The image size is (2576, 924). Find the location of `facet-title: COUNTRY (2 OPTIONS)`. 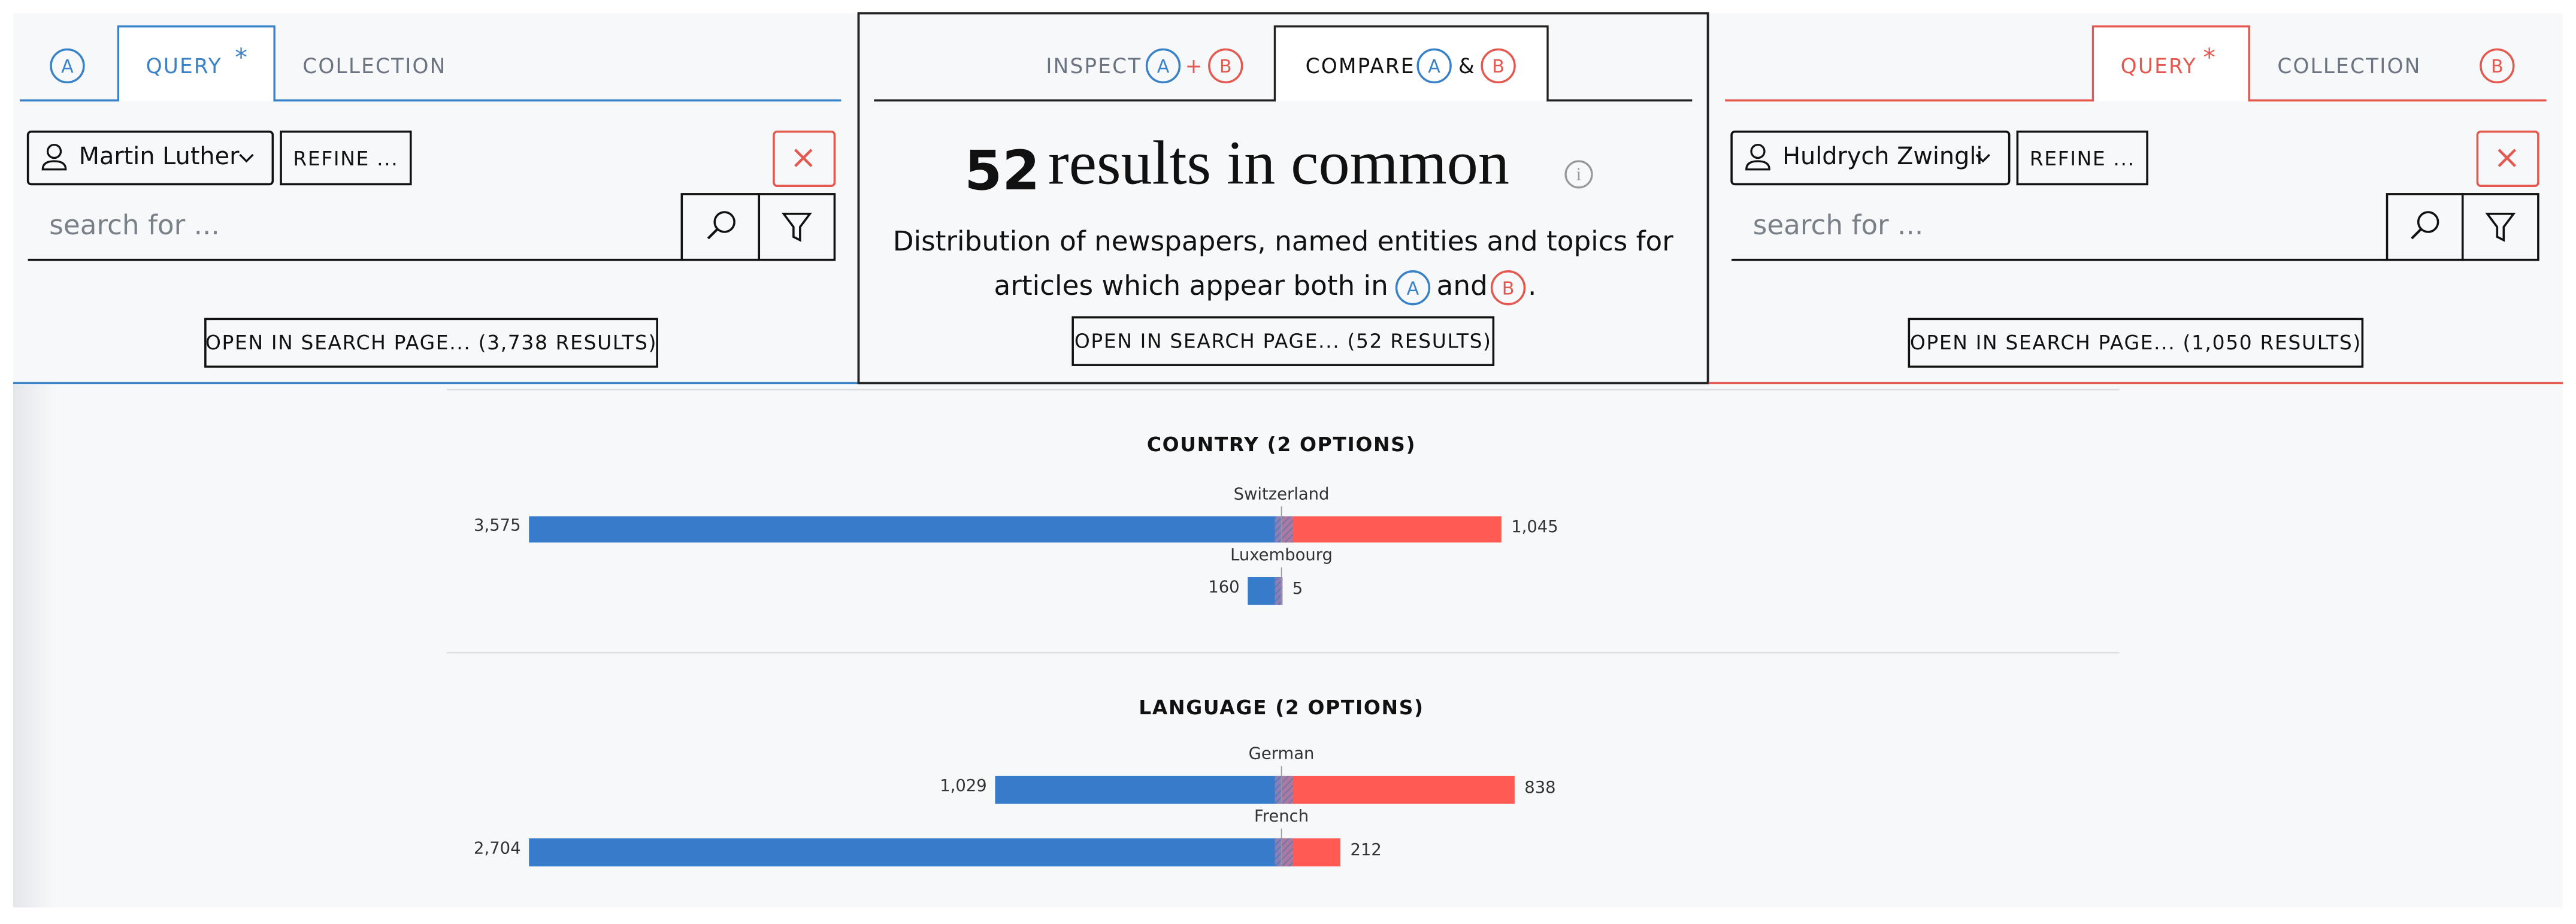

facet-title: COUNTRY (2 OPTIONS) is located at coordinates (1281, 444).